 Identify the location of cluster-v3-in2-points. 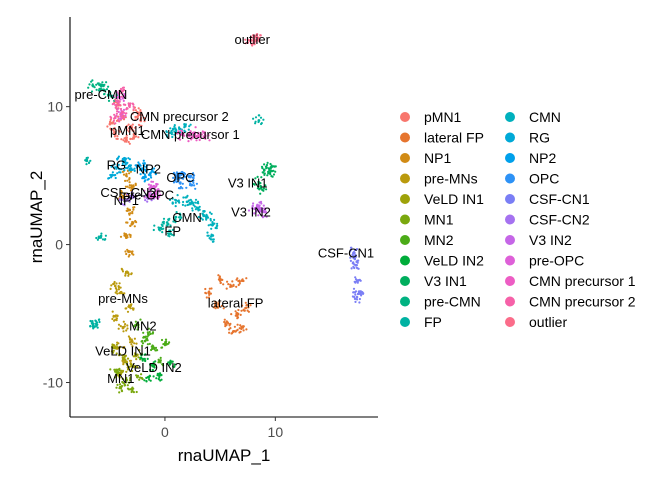
(257, 209).